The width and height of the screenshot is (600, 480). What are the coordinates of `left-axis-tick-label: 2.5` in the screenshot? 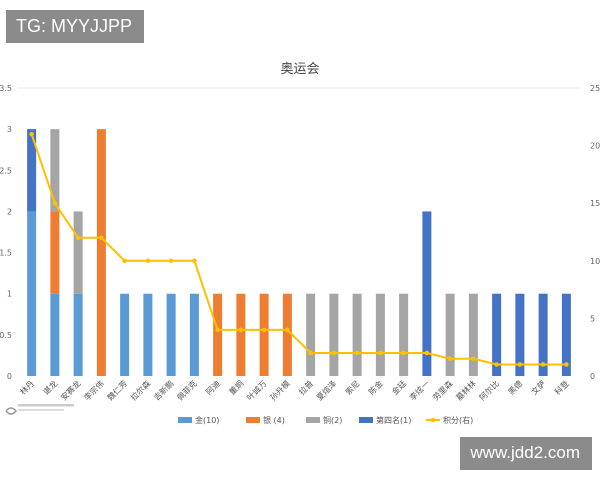 It's located at (6, 170).